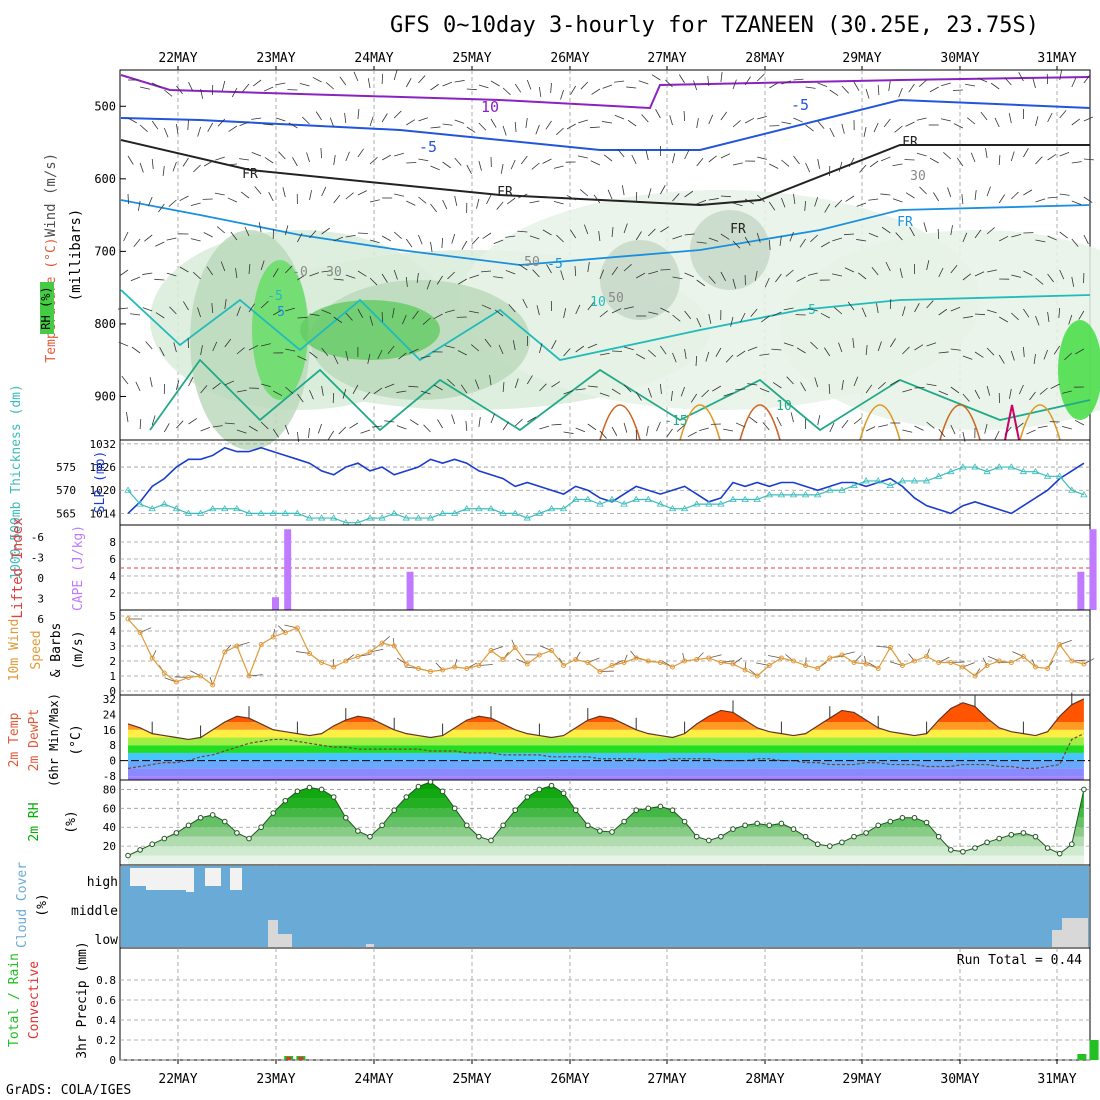 This screenshot has width=1100, height=1100. Describe the element at coordinates (112, 761) in the screenshot. I see `y-tick-label: 0` at that location.